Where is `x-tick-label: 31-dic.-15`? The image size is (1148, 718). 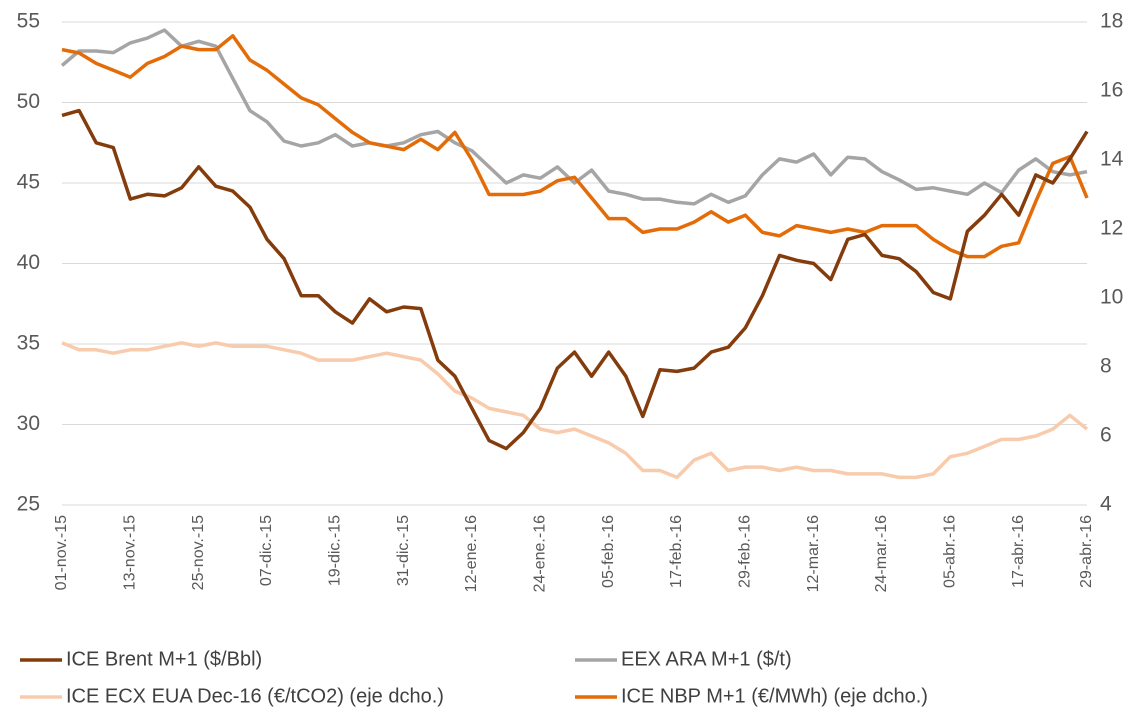 x-tick-label: 31-dic.-15 is located at coordinates (403, 550).